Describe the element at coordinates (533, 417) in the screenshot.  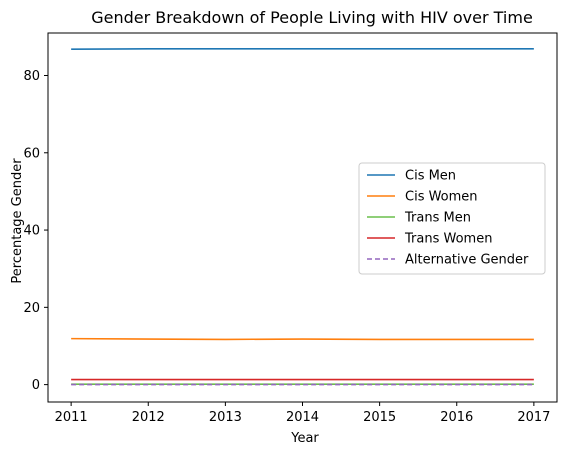
I see `x-tick-label: 2017` at that location.